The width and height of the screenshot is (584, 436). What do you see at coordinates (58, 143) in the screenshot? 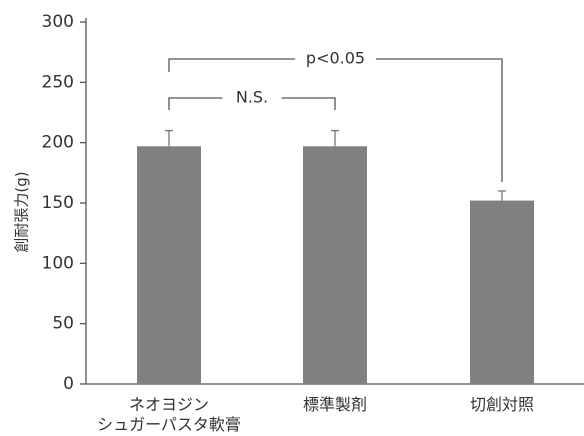
I see `y-tick-label: 200` at bounding box center [58, 143].